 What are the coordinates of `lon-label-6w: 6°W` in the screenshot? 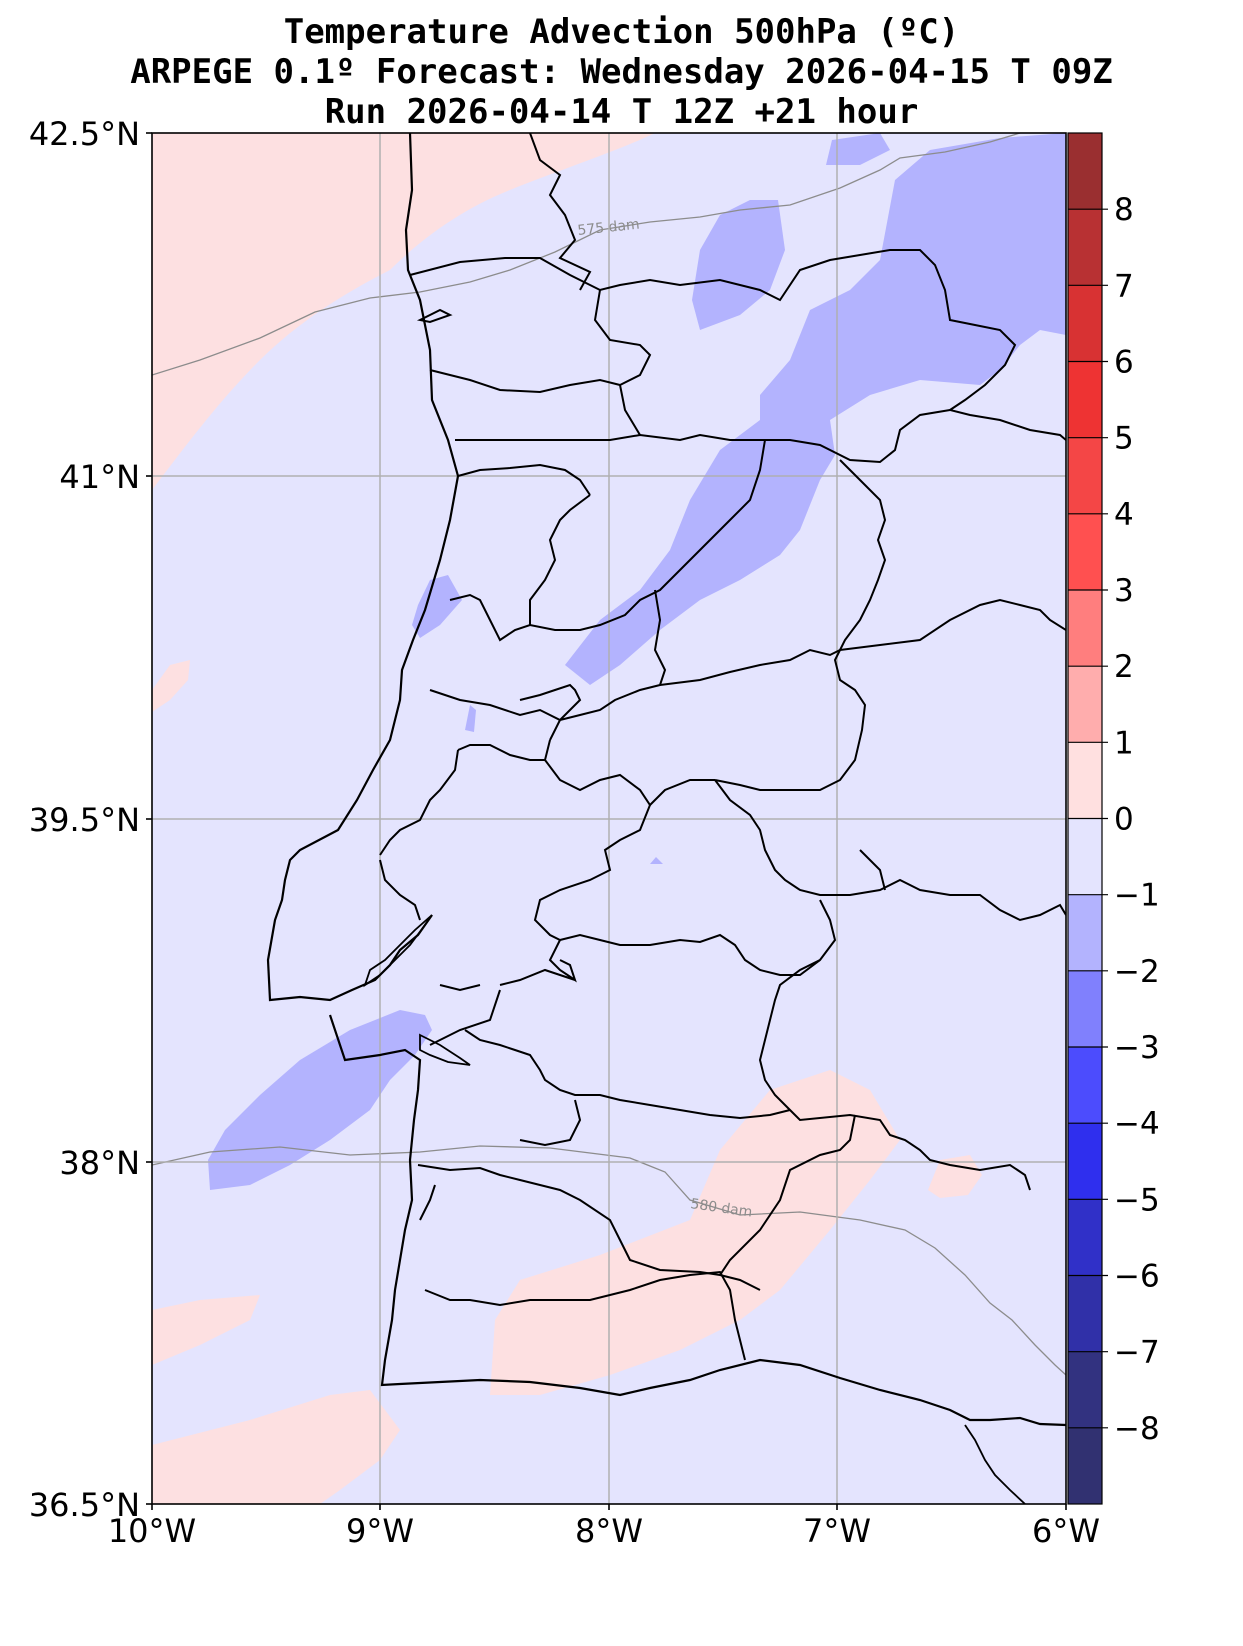 It's located at (1066, 1531).